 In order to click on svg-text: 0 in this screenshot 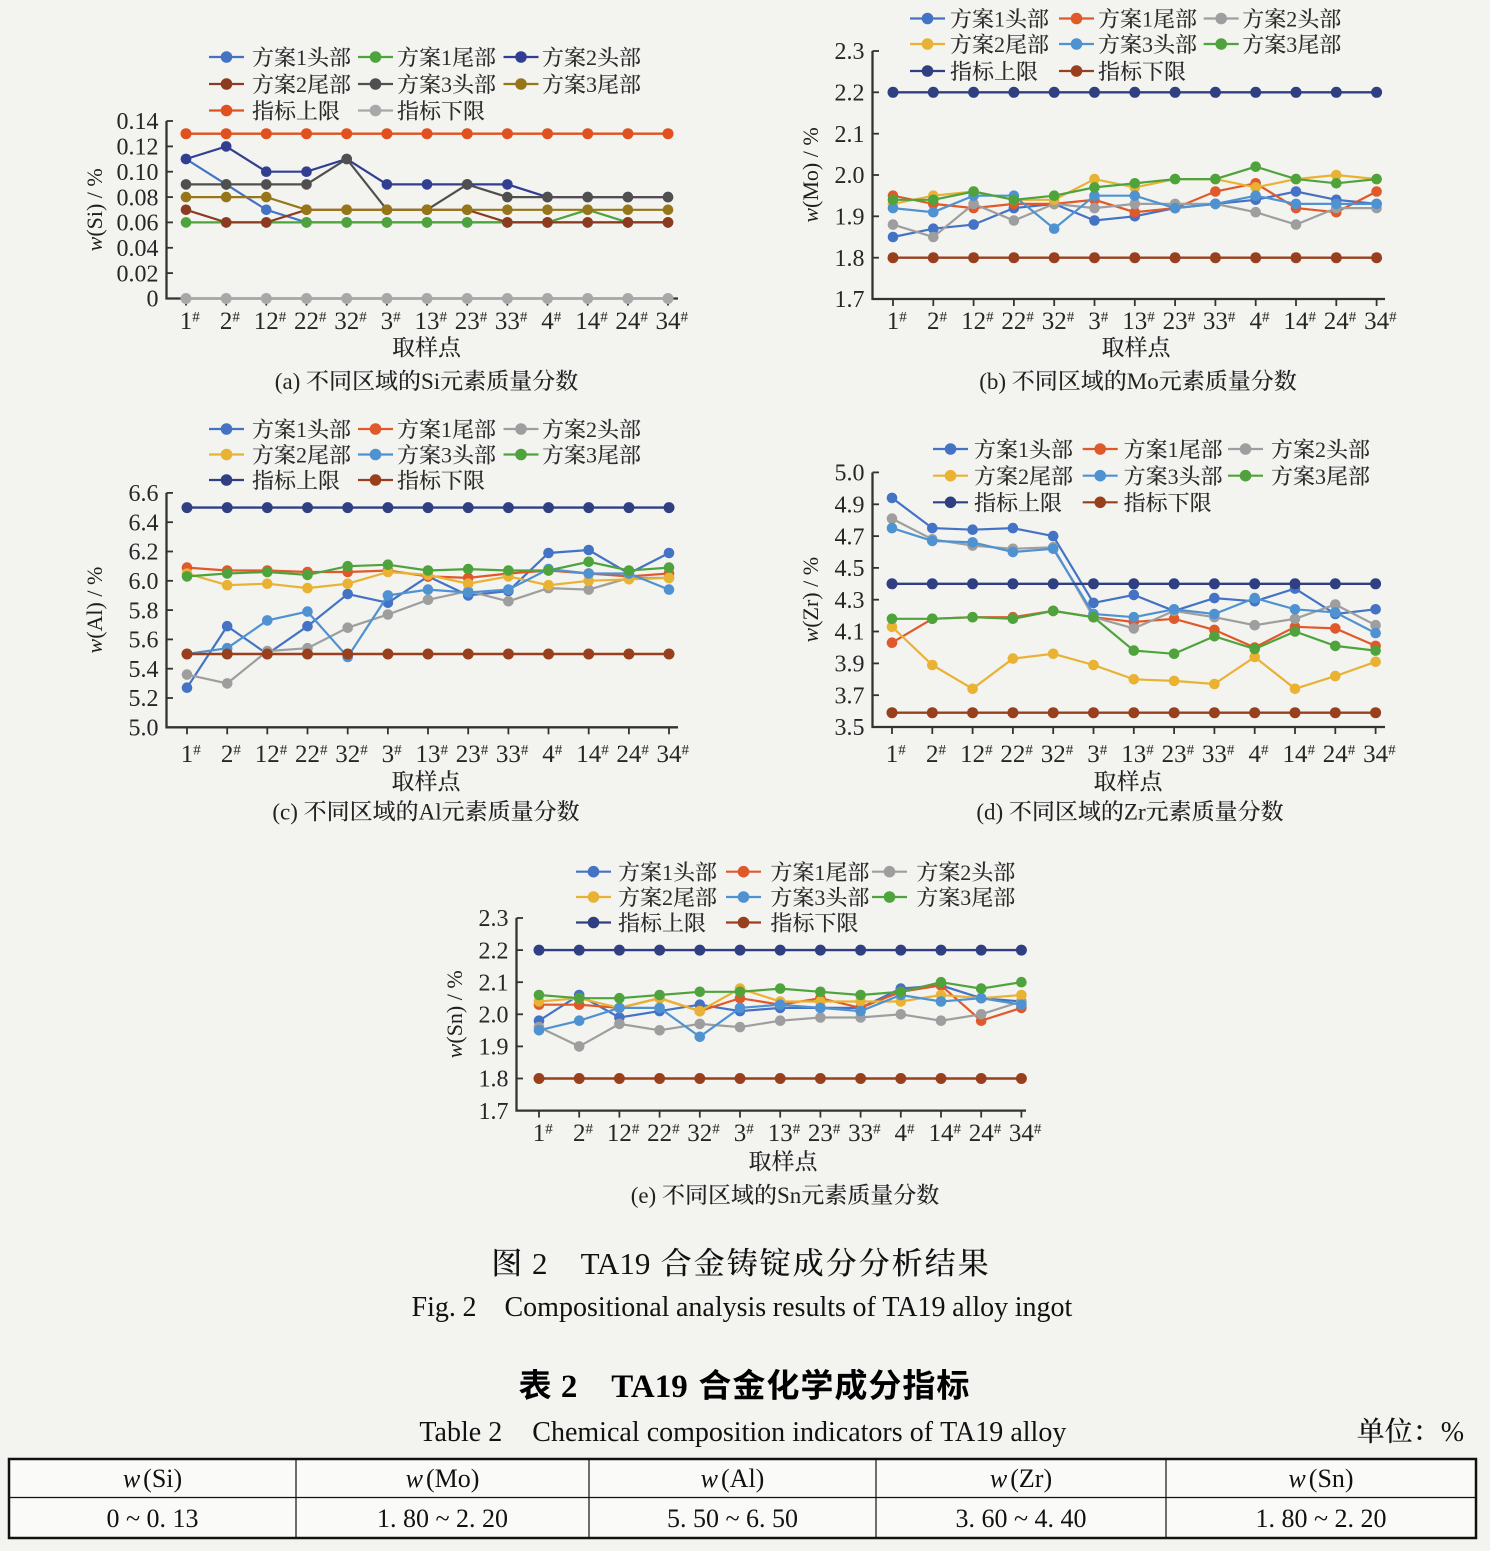, I will do `click(153, 300)`.